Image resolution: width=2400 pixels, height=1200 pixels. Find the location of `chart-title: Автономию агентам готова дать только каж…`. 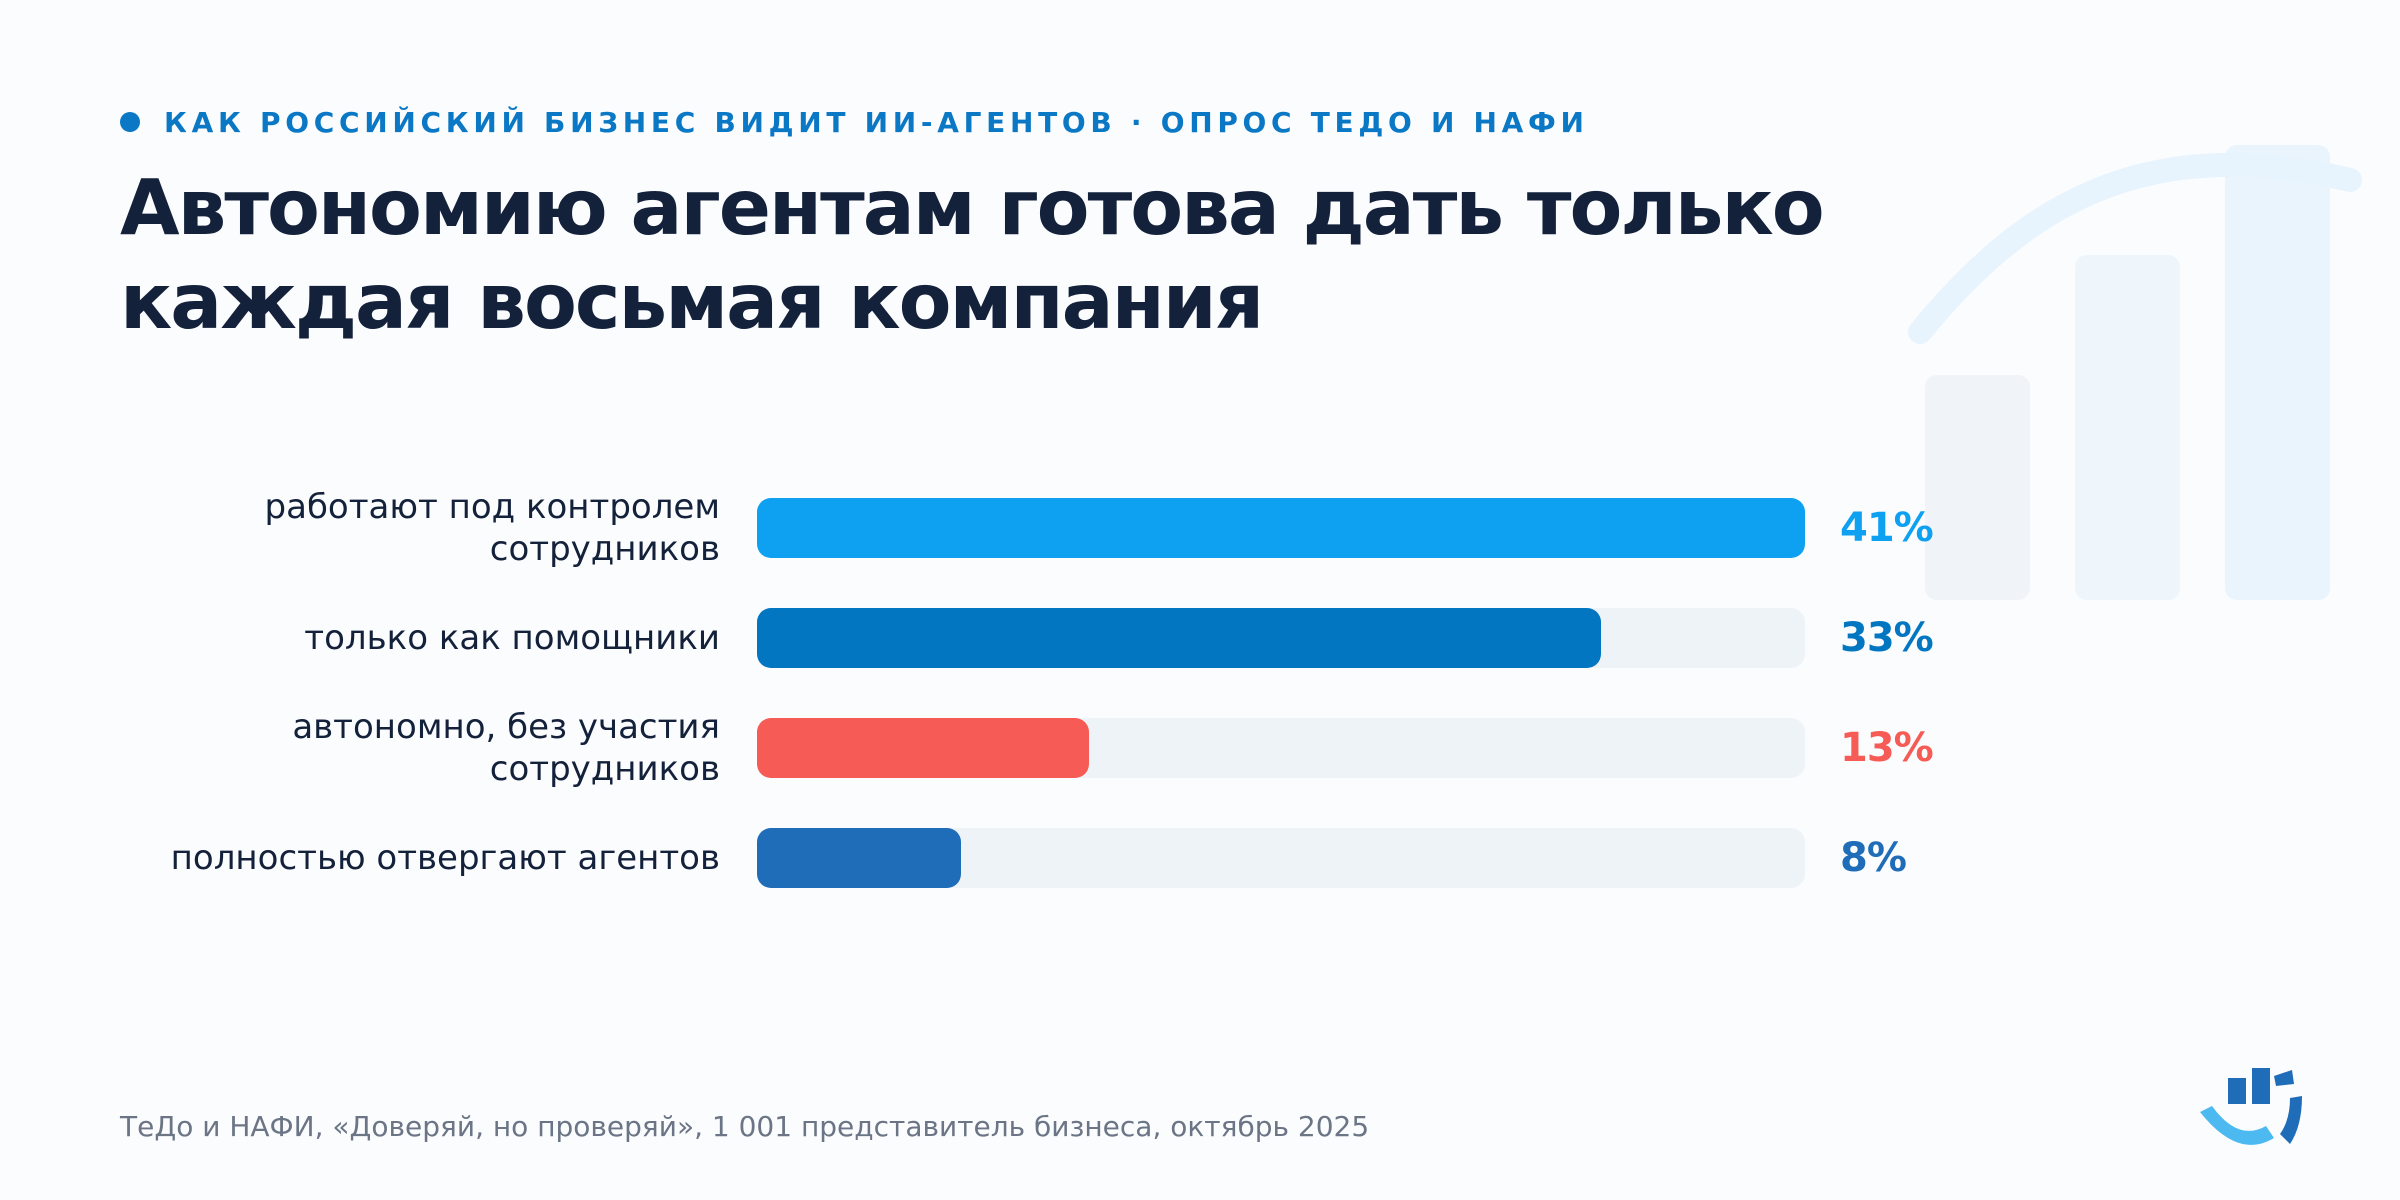

chart-title: Автономию агентам готова дать только каж… is located at coordinates (1260, 256).